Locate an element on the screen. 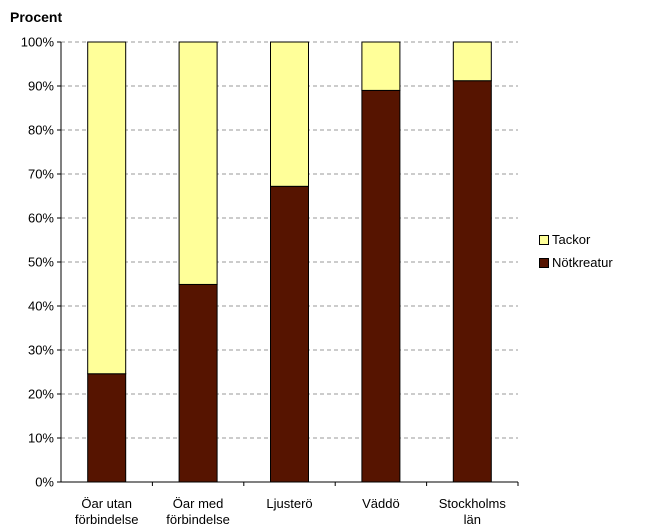 This screenshot has width=646, height=530. y-axis-title: Procent is located at coordinates (36, 17).